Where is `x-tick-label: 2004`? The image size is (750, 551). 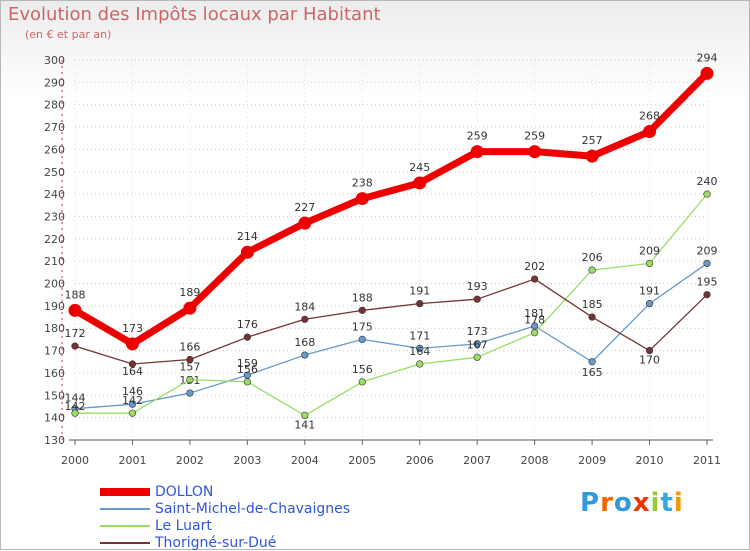
x-tick-label: 2004 is located at coordinates (305, 460).